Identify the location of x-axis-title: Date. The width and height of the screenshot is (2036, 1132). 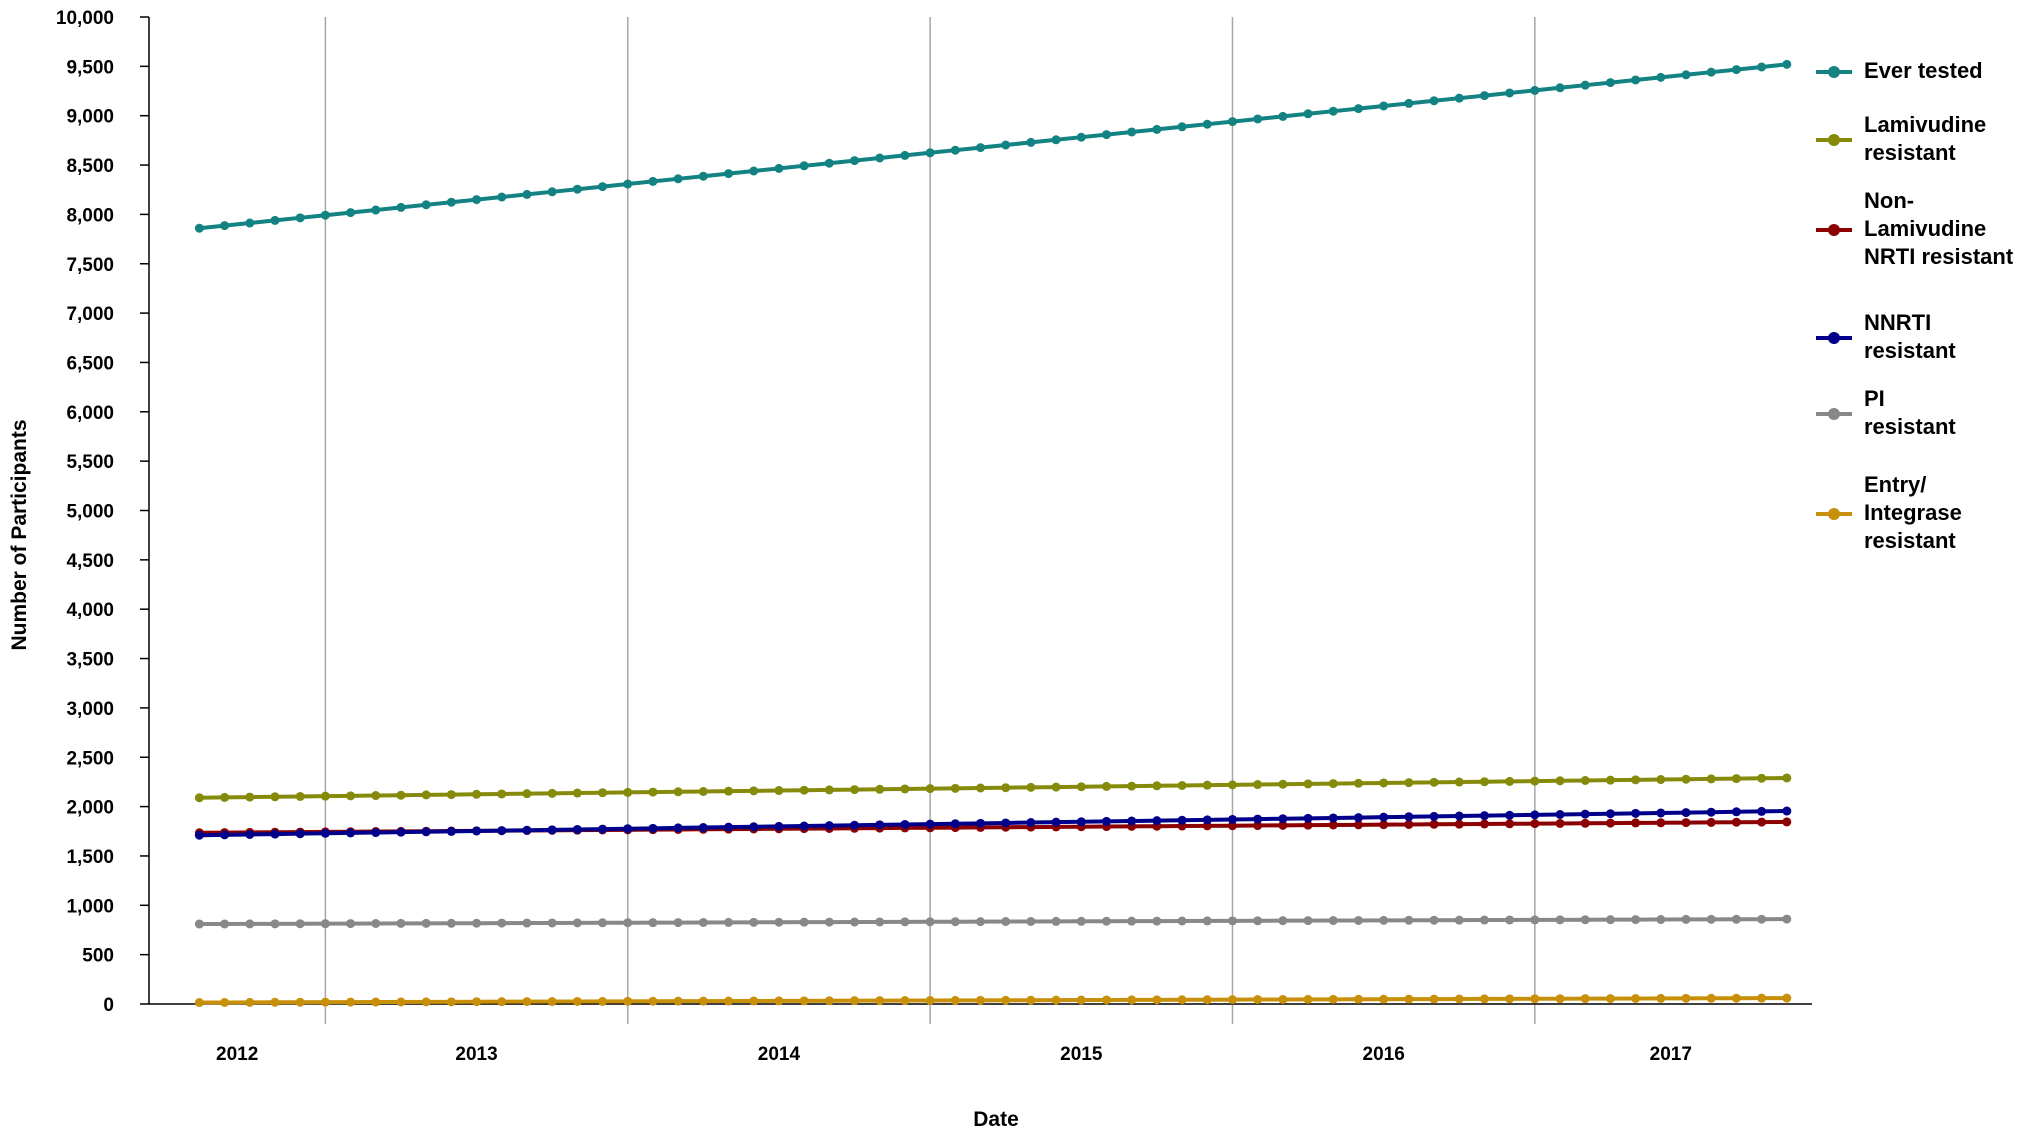
(996, 1119).